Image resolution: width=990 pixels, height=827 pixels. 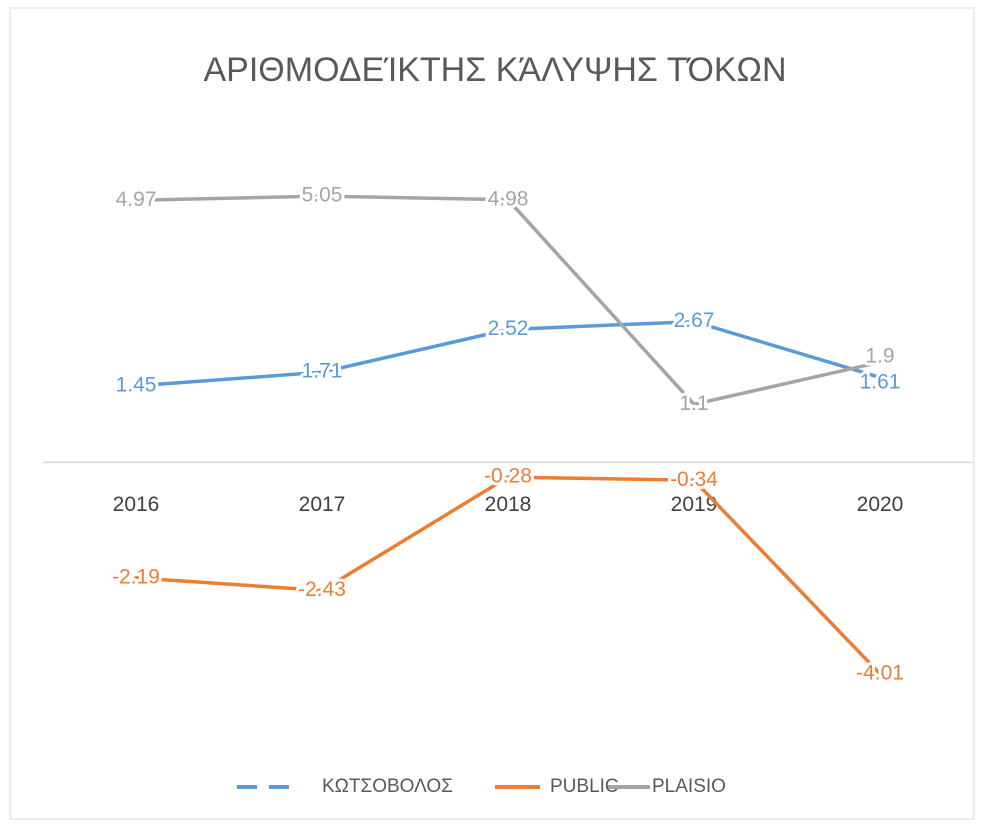 What do you see at coordinates (689, 786) in the screenshot?
I see `legend-label: PLAISIO` at bounding box center [689, 786].